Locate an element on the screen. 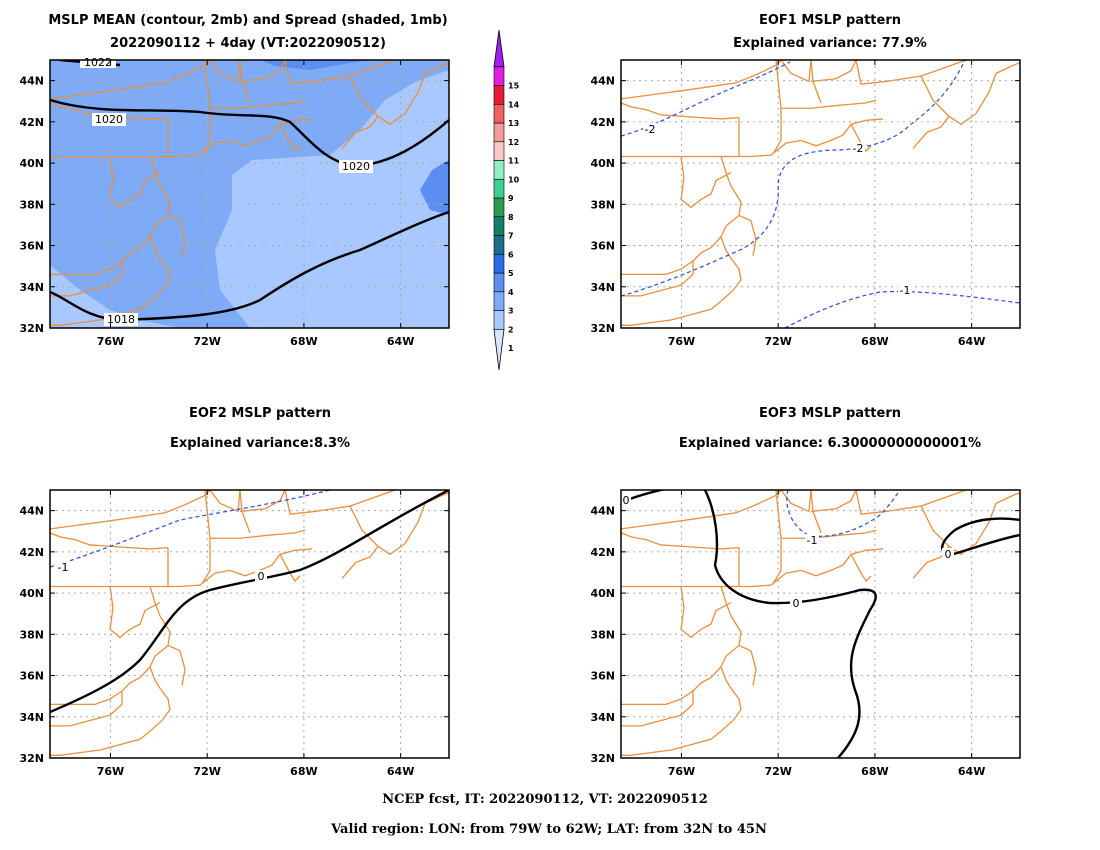 This screenshot has width=1100, height=850. contour-neg1 is located at coordinates (902, 309).